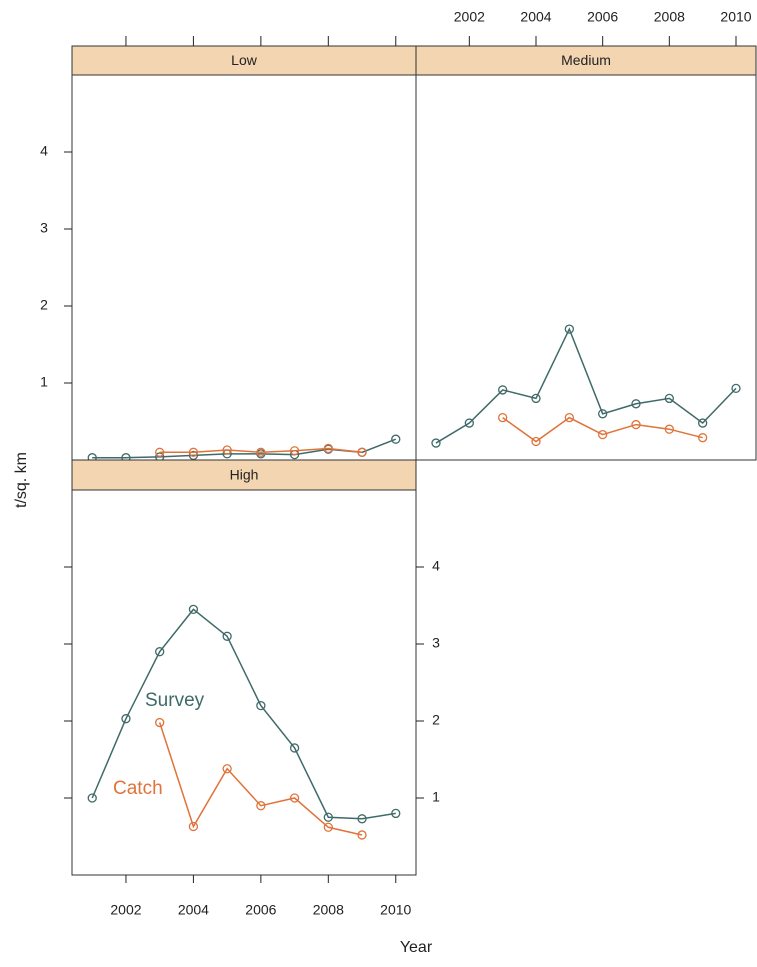 Image resolution: width=757 pixels, height=967 pixels. Describe the element at coordinates (416, 947) in the screenshot. I see `x-axis-label: Year` at that location.